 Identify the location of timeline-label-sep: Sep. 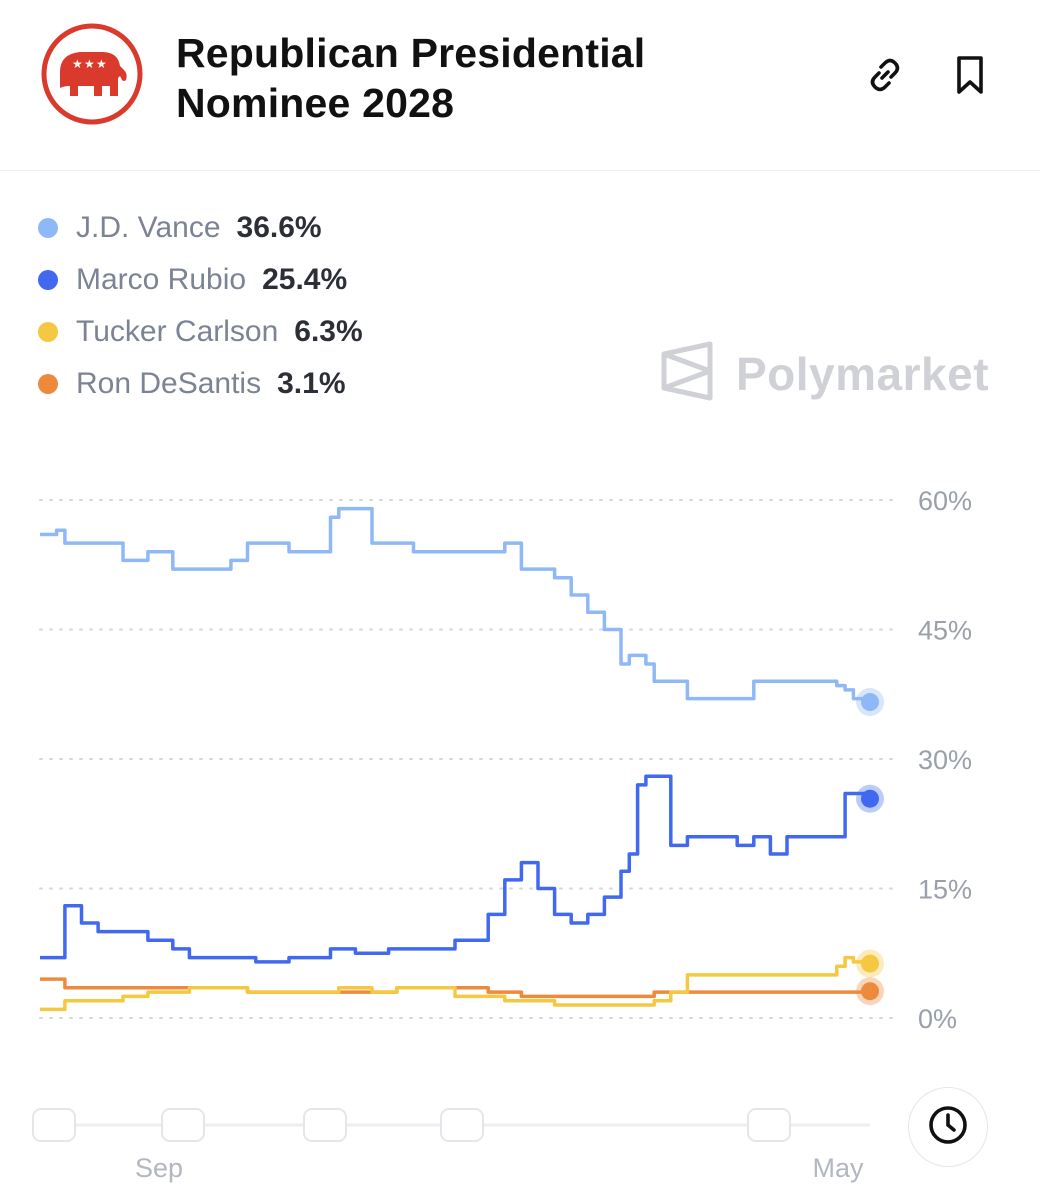
(159, 1168).